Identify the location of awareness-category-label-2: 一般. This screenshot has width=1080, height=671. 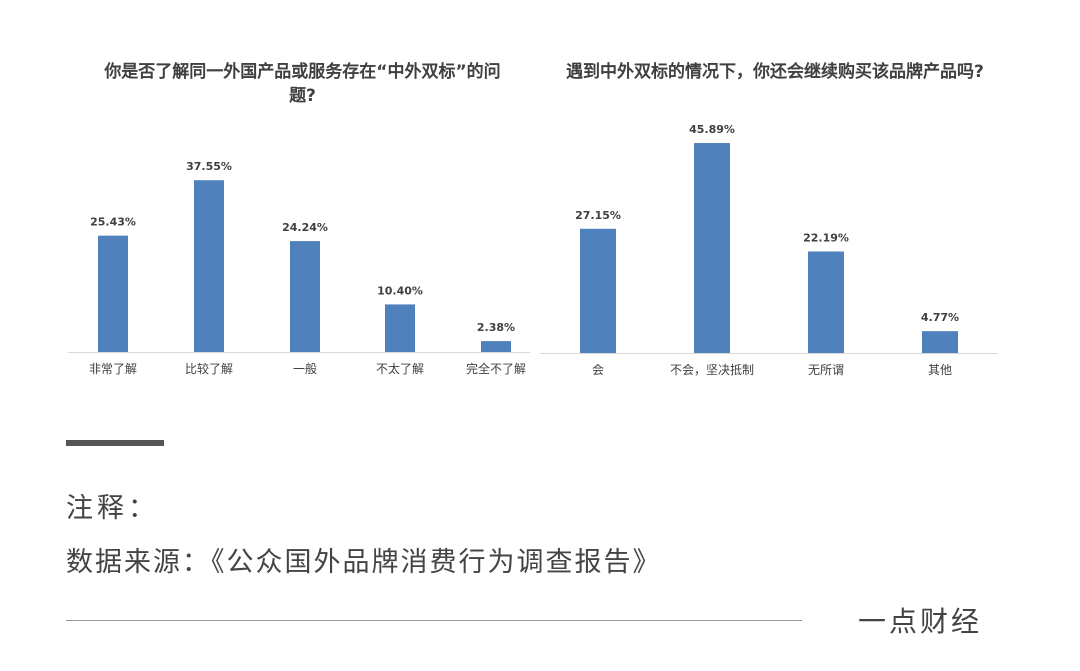
(305, 368).